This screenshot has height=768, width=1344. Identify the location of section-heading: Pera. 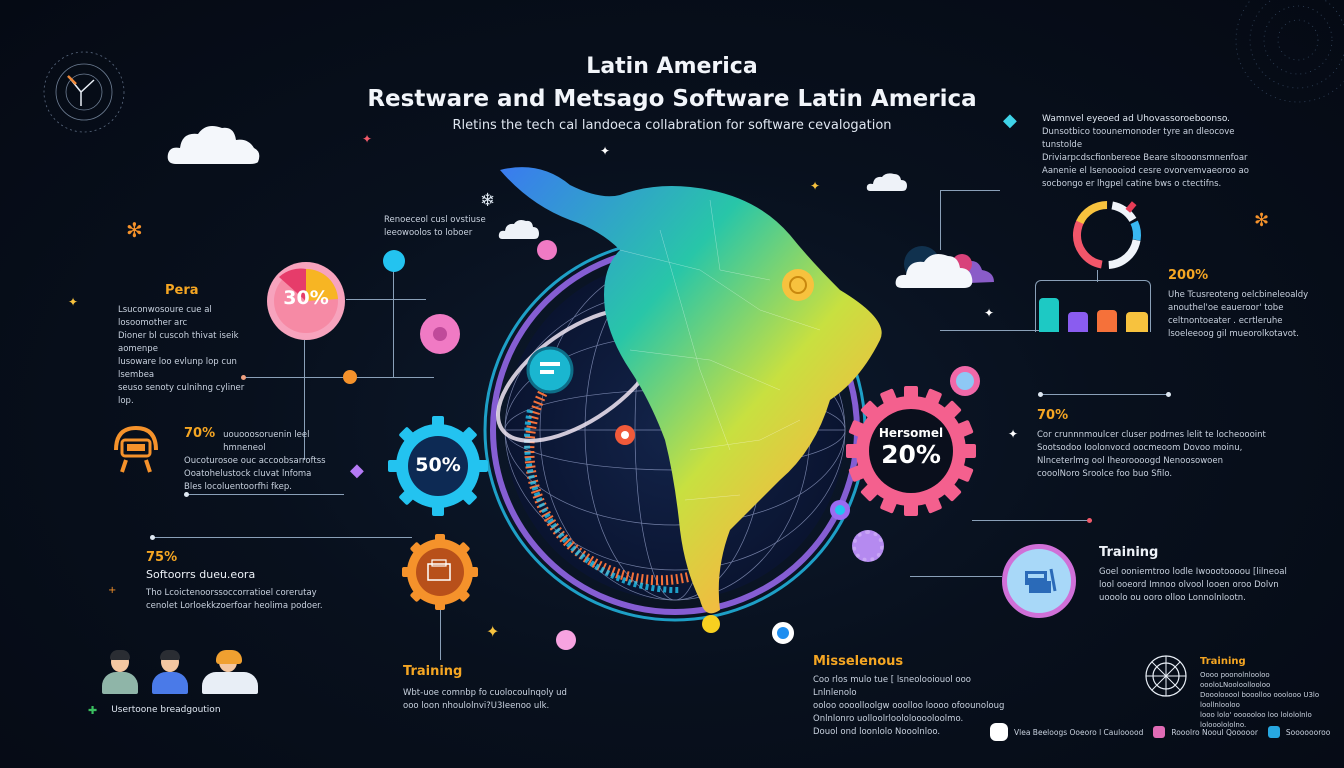
(182, 290).